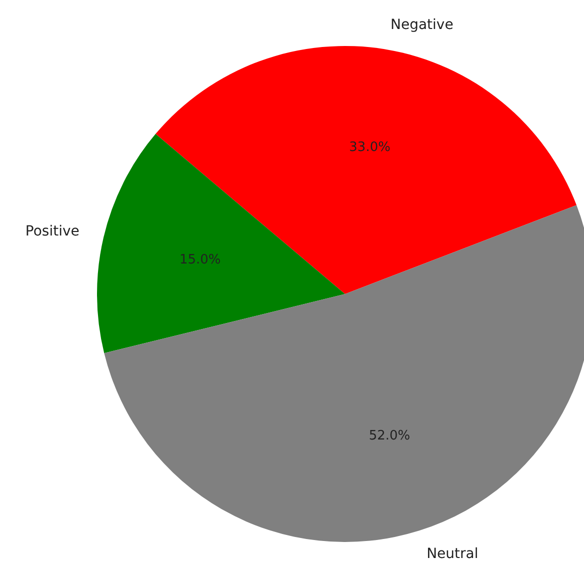 The height and width of the screenshot is (567, 584). Describe the element at coordinates (422, 24) in the screenshot. I see `slice-label: Negative` at that location.